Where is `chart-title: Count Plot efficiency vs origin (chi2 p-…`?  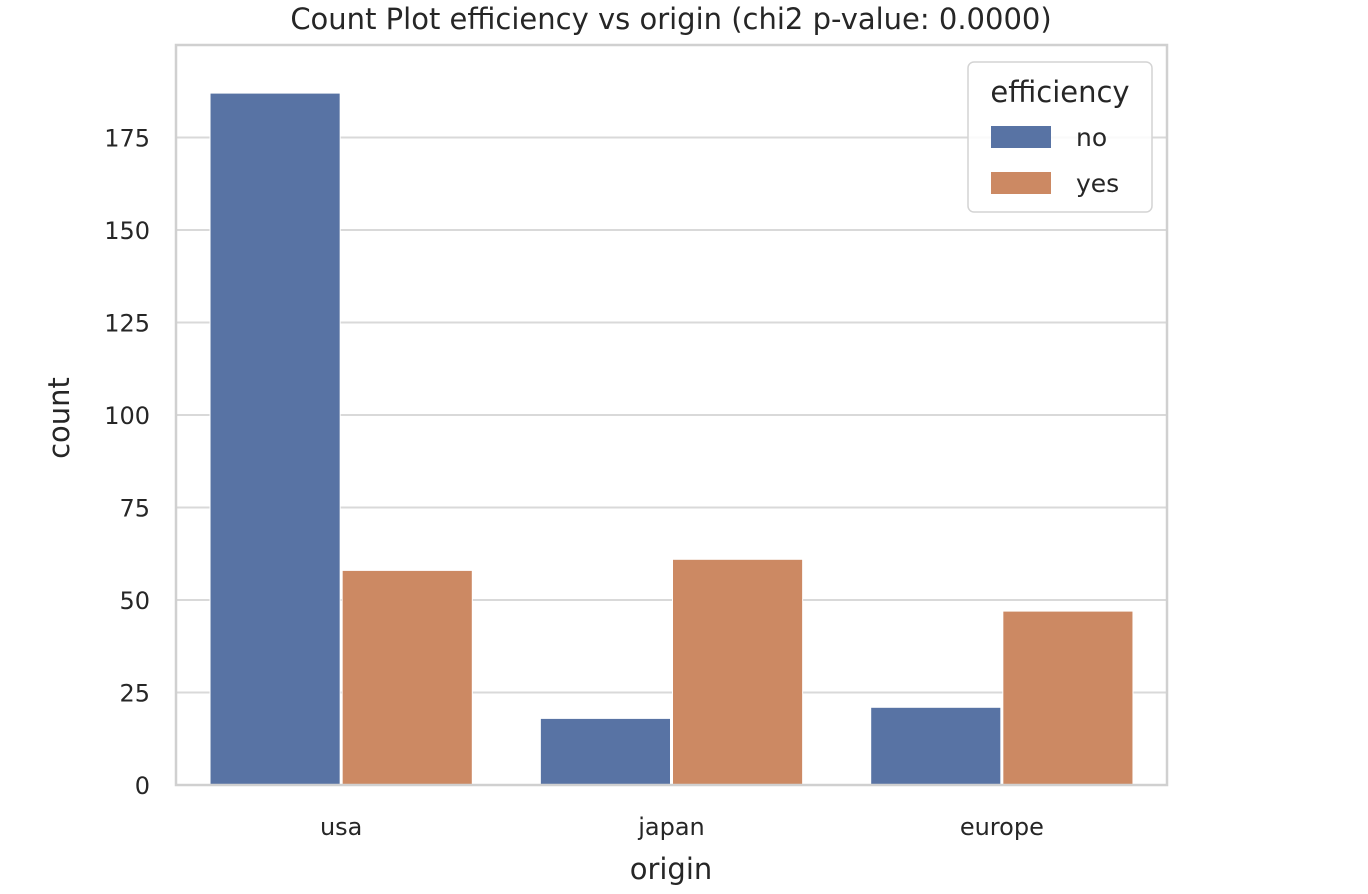
chart-title: Count Plot efficiency vs origin (chi2 p-… is located at coordinates (670, 19).